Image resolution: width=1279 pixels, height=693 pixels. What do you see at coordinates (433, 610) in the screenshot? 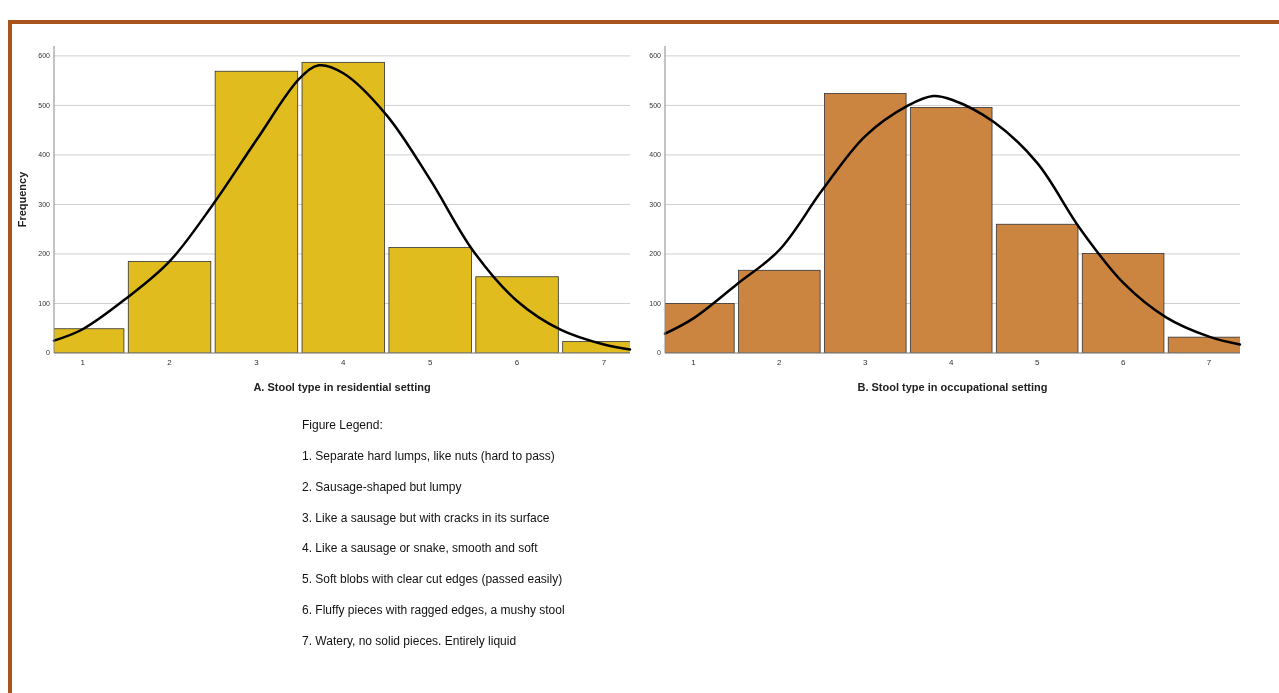
I see `text: 6. Fluffy pieces with ragged edges, a mushy stool` at bounding box center [433, 610].